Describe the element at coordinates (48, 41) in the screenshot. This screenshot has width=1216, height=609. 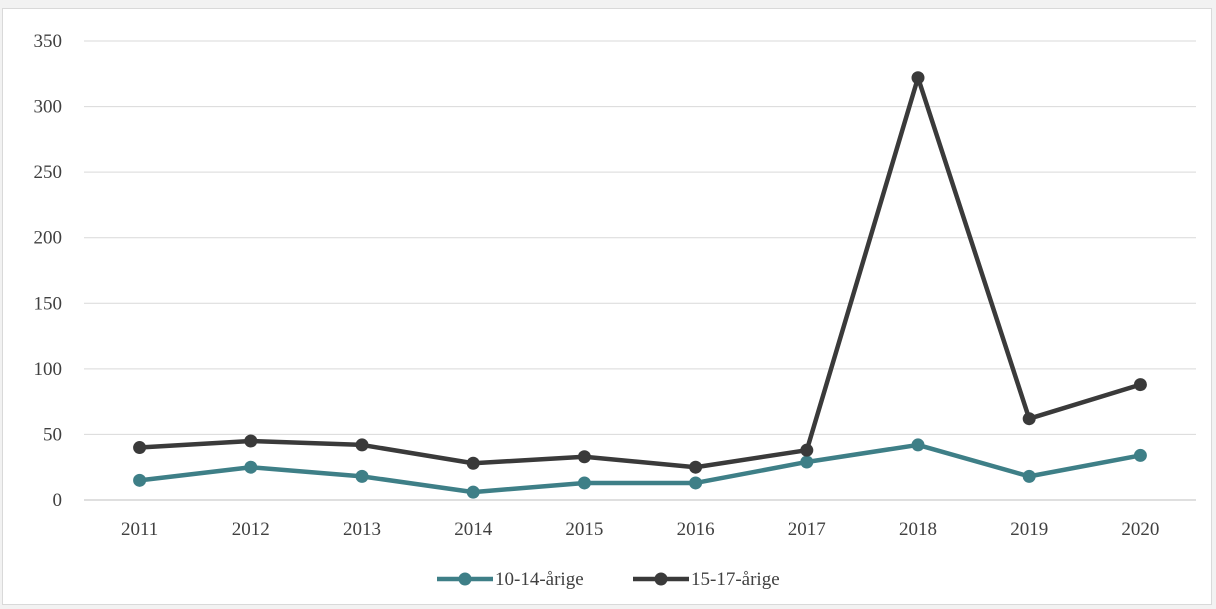
I see `y-tick-label: 350` at that location.